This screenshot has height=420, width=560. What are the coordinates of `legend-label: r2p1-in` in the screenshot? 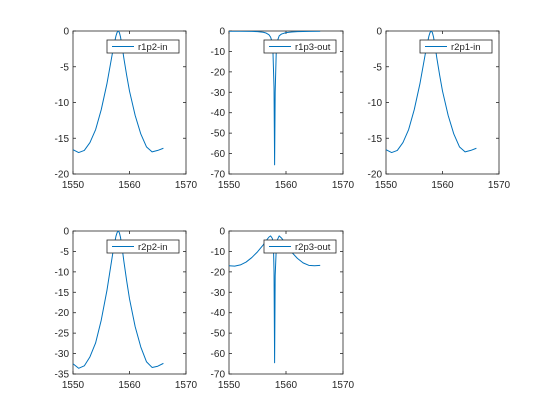 It's located at (466, 47).